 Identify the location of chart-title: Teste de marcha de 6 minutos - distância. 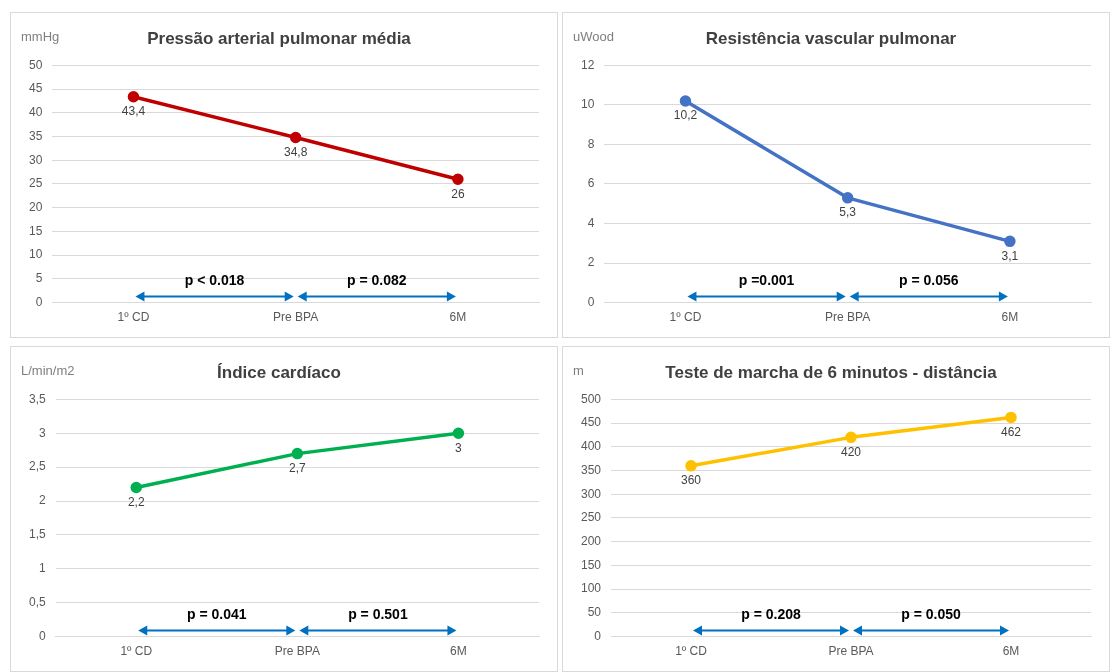
(831, 372).